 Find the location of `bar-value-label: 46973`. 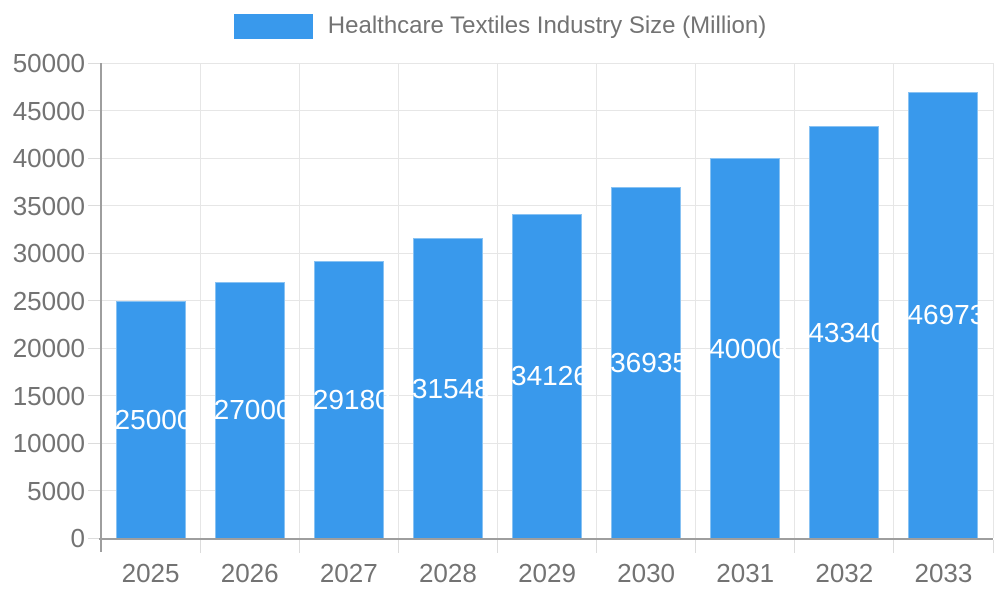

bar-value-label: 46973 is located at coordinates (946, 315).